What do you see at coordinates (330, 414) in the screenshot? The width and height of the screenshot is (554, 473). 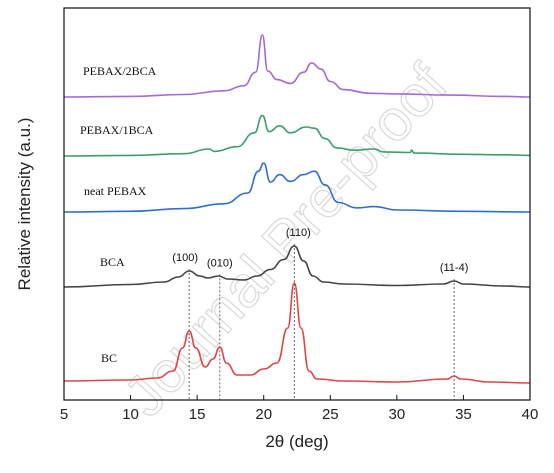 I see `x-tick-label: 25` at bounding box center [330, 414].